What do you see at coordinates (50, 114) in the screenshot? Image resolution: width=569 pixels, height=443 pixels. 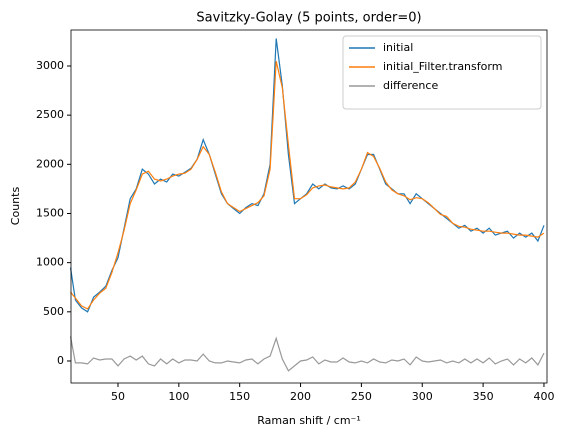 I see `y-tick-label: 2500` at bounding box center [50, 114].